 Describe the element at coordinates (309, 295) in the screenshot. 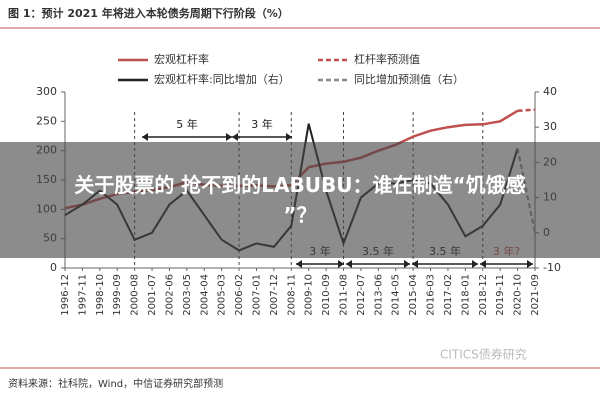

I see `x-tick-label: 2009-10` at that location.